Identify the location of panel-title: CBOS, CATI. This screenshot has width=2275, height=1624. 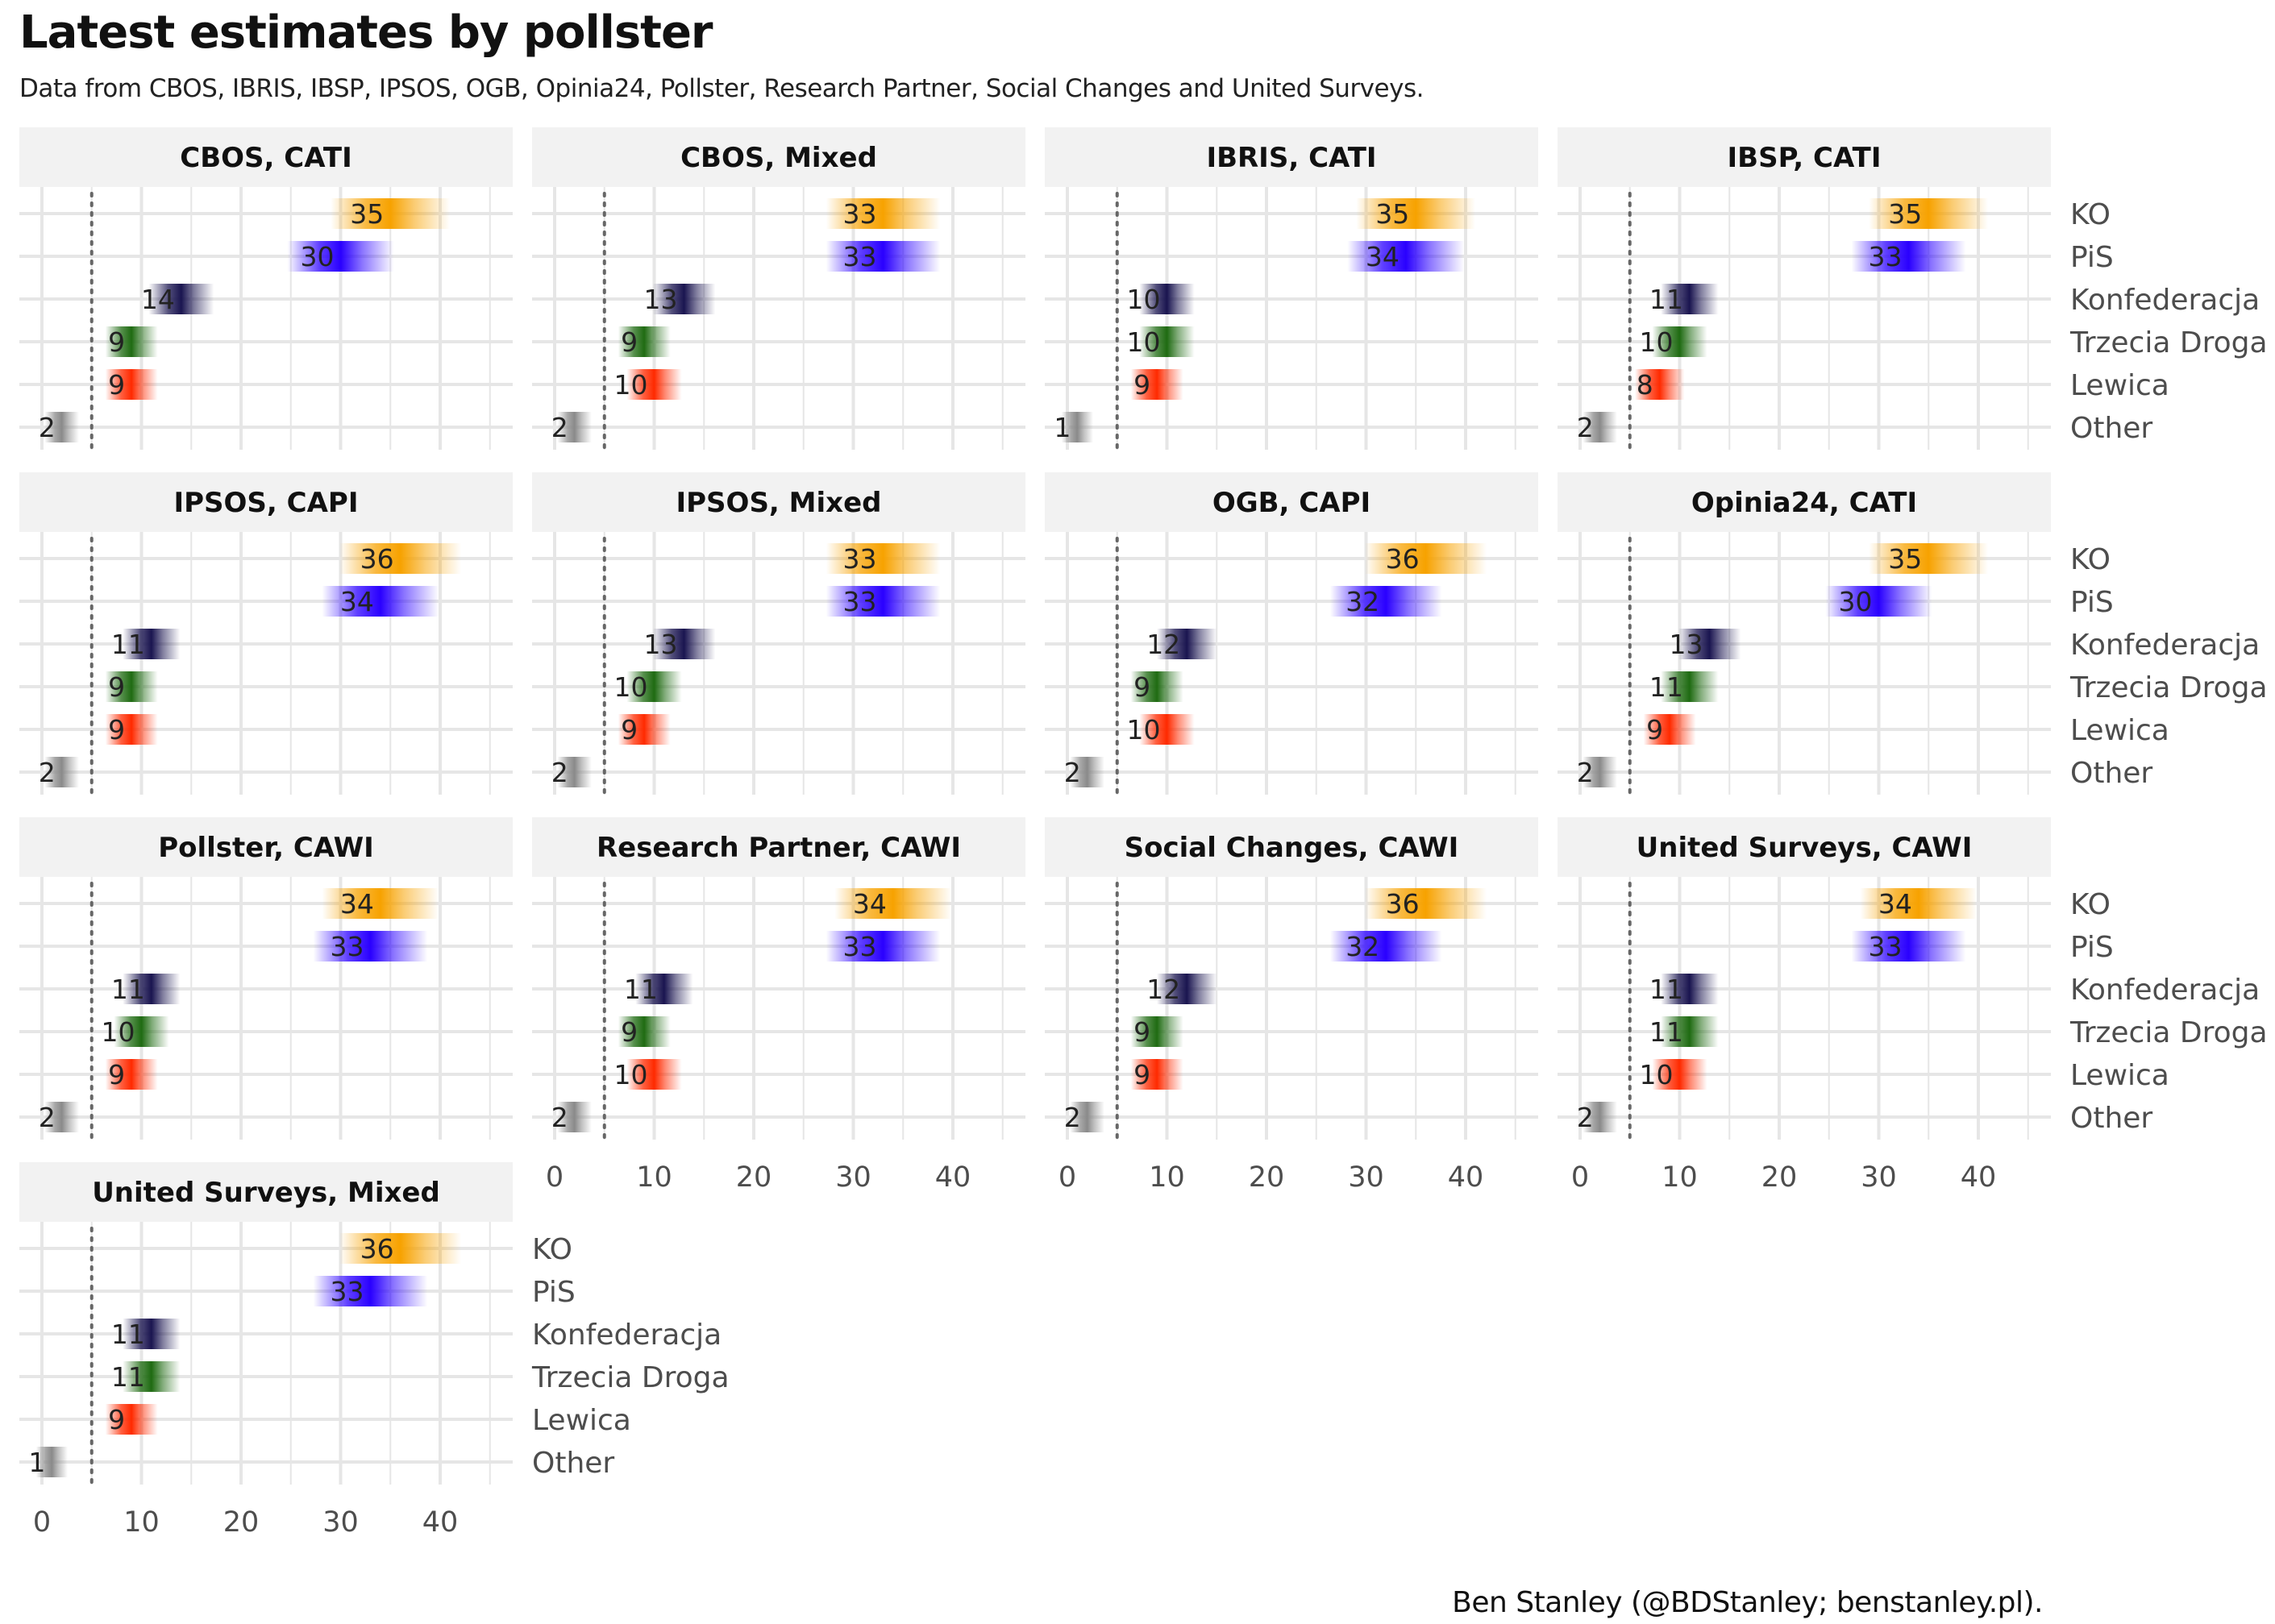
(265, 158).